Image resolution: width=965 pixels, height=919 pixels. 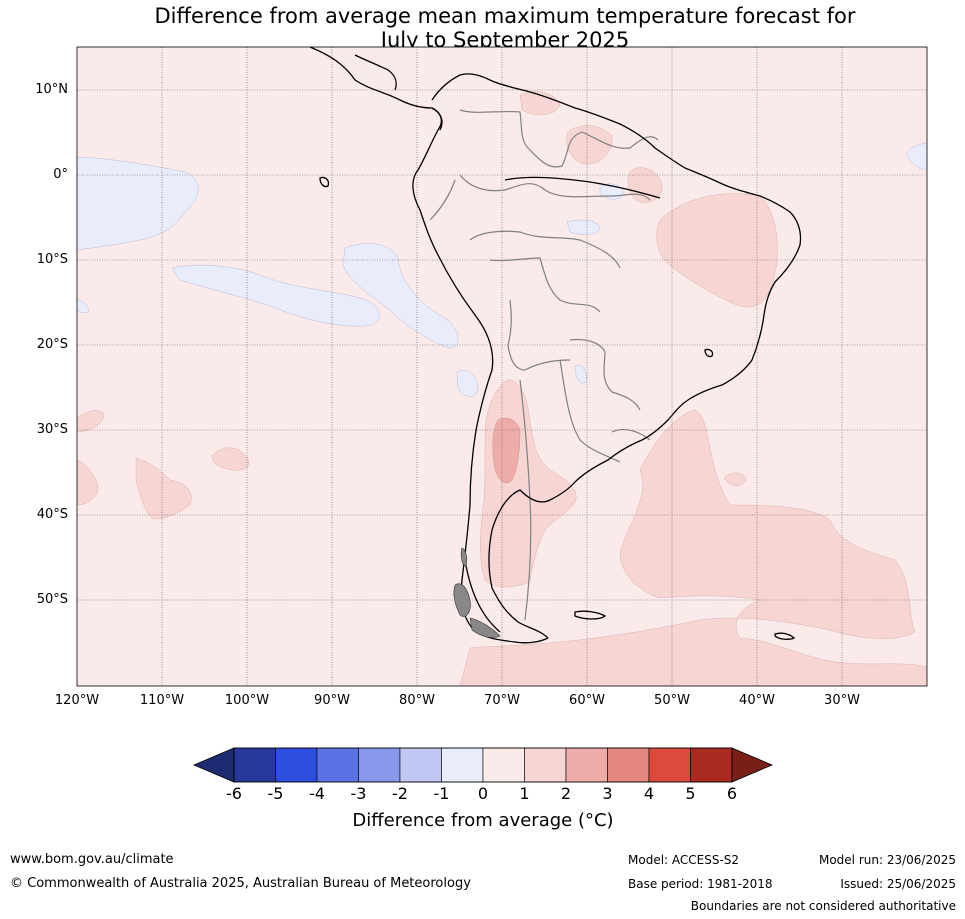 I want to click on lat-label-0: 0°, so click(x=60, y=174).